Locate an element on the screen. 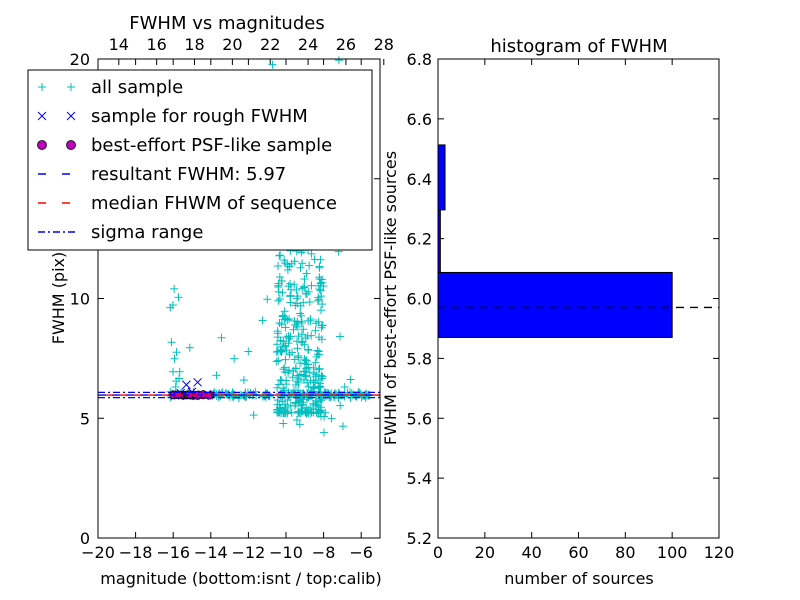  histogram-y-tick-label: 5.6 is located at coordinates (419, 418).